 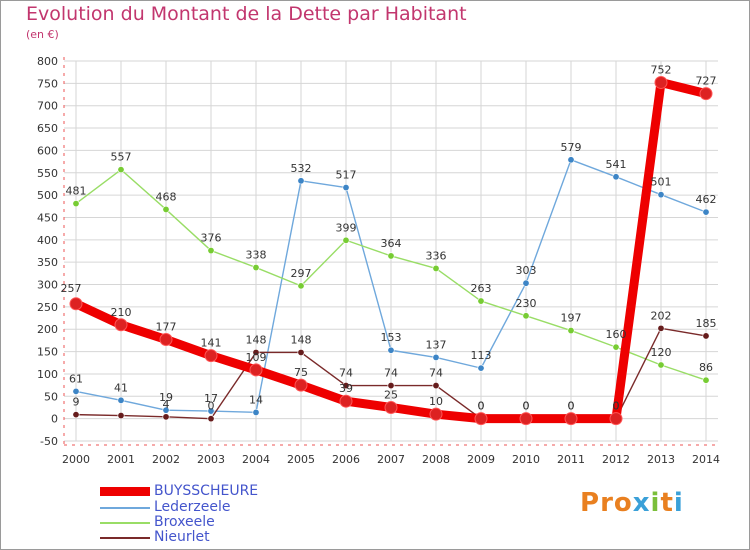 What do you see at coordinates (616, 164) in the screenshot?
I see `data-label: 541` at bounding box center [616, 164].